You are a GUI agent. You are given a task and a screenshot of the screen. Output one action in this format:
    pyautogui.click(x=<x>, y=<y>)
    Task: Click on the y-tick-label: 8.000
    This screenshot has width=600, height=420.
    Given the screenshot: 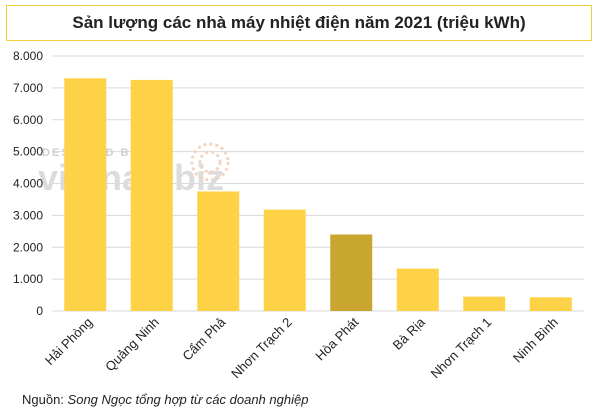 What is the action you would take?
    pyautogui.click(x=28, y=56)
    